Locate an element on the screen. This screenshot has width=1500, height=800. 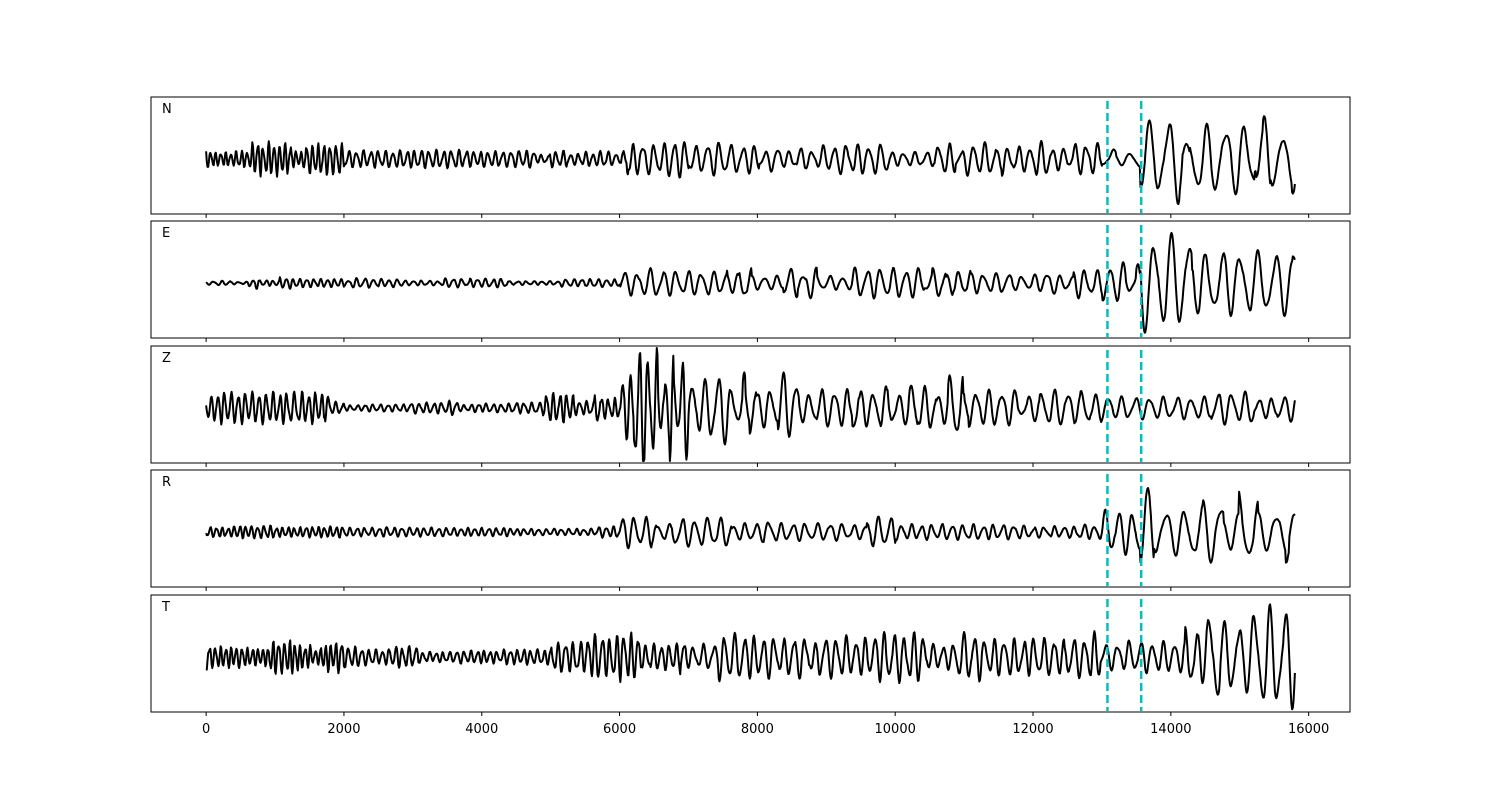
panel-r: R is located at coordinates (750, 530).